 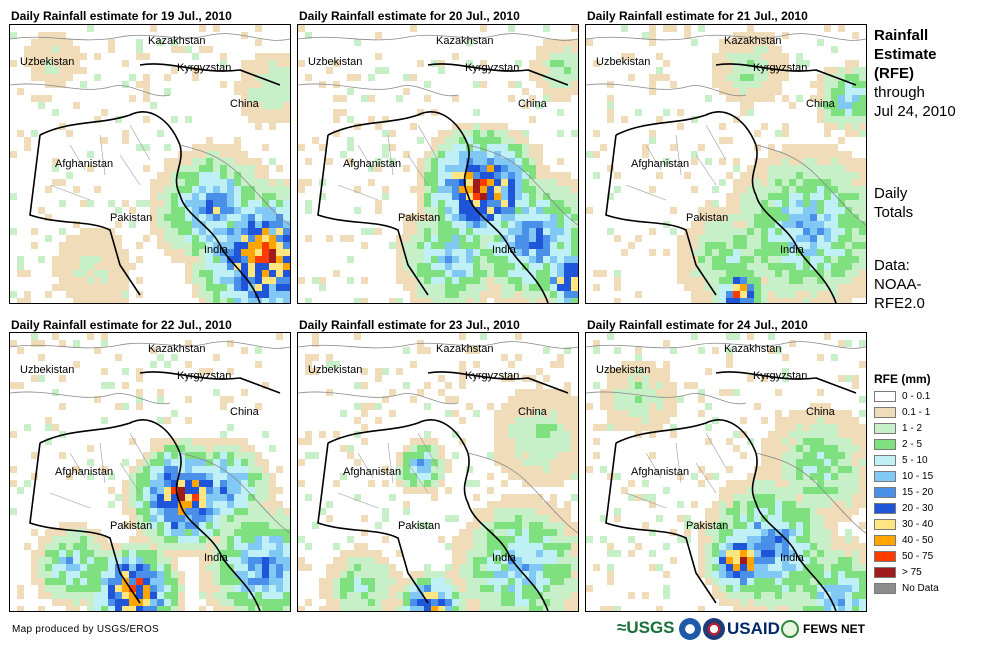 I want to click on noaa-logo-icon, so click(x=690, y=629).